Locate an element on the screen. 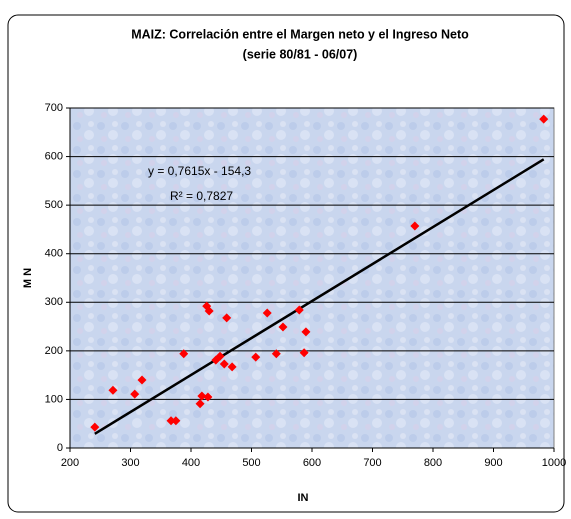 The image size is (571, 519). y-tick-label: 200 is located at coordinates (54, 351).